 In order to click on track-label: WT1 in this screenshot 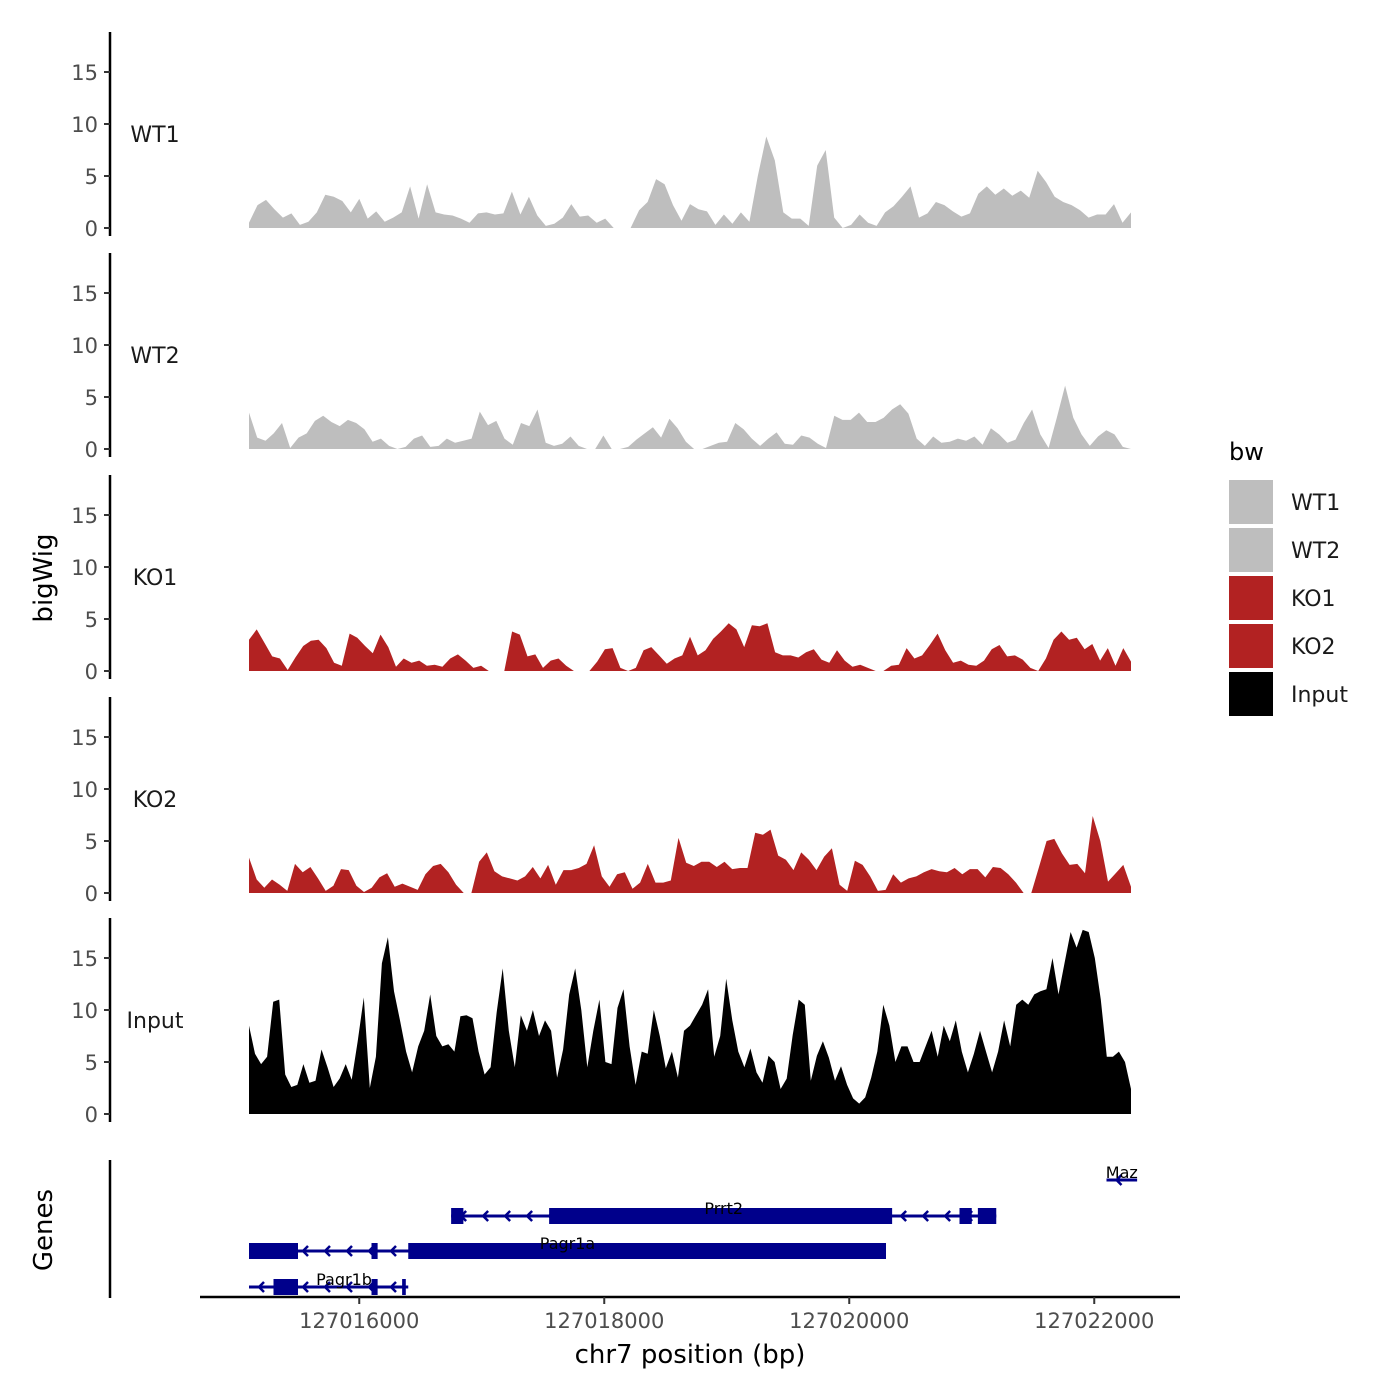, I will do `click(154, 135)`.